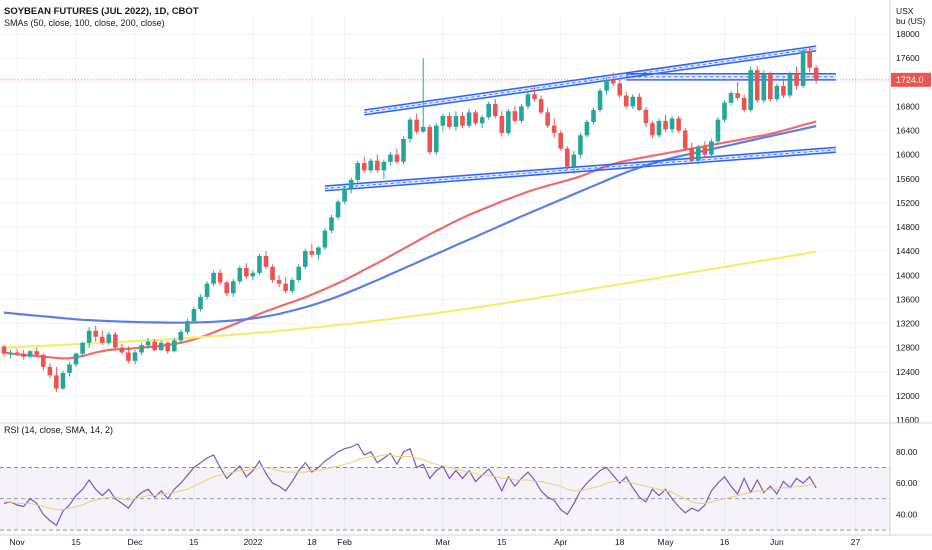 The width and height of the screenshot is (932, 550). What do you see at coordinates (777, 542) in the screenshot?
I see `time-tick-label: Jun` at bounding box center [777, 542].